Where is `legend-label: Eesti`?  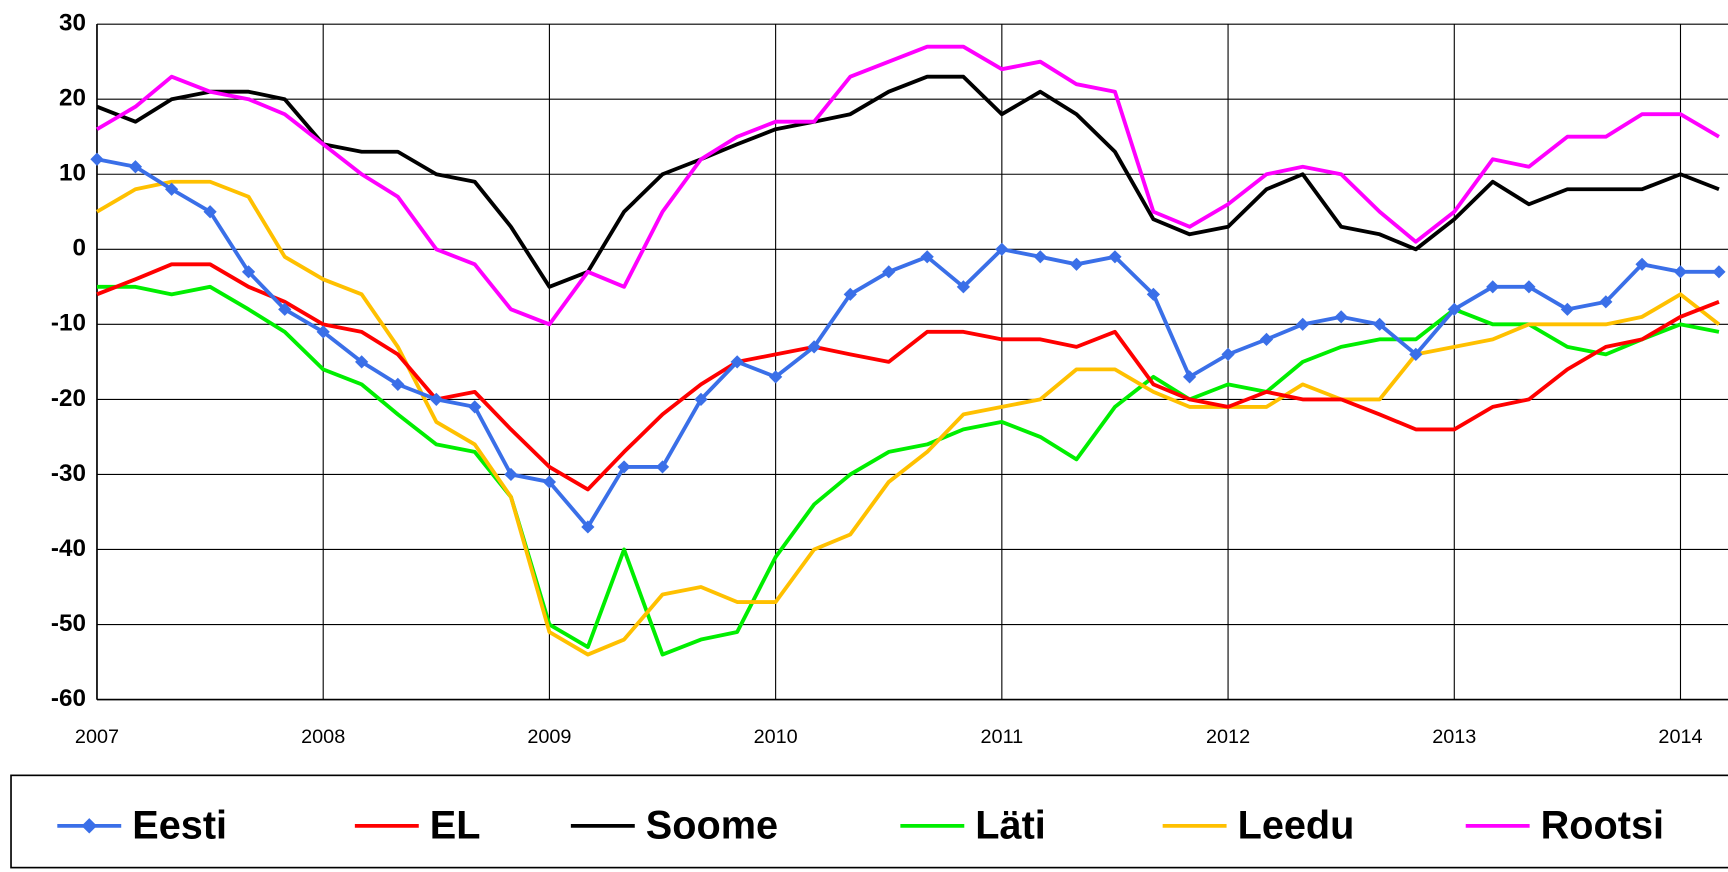 legend-label: Eesti is located at coordinates (179, 826).